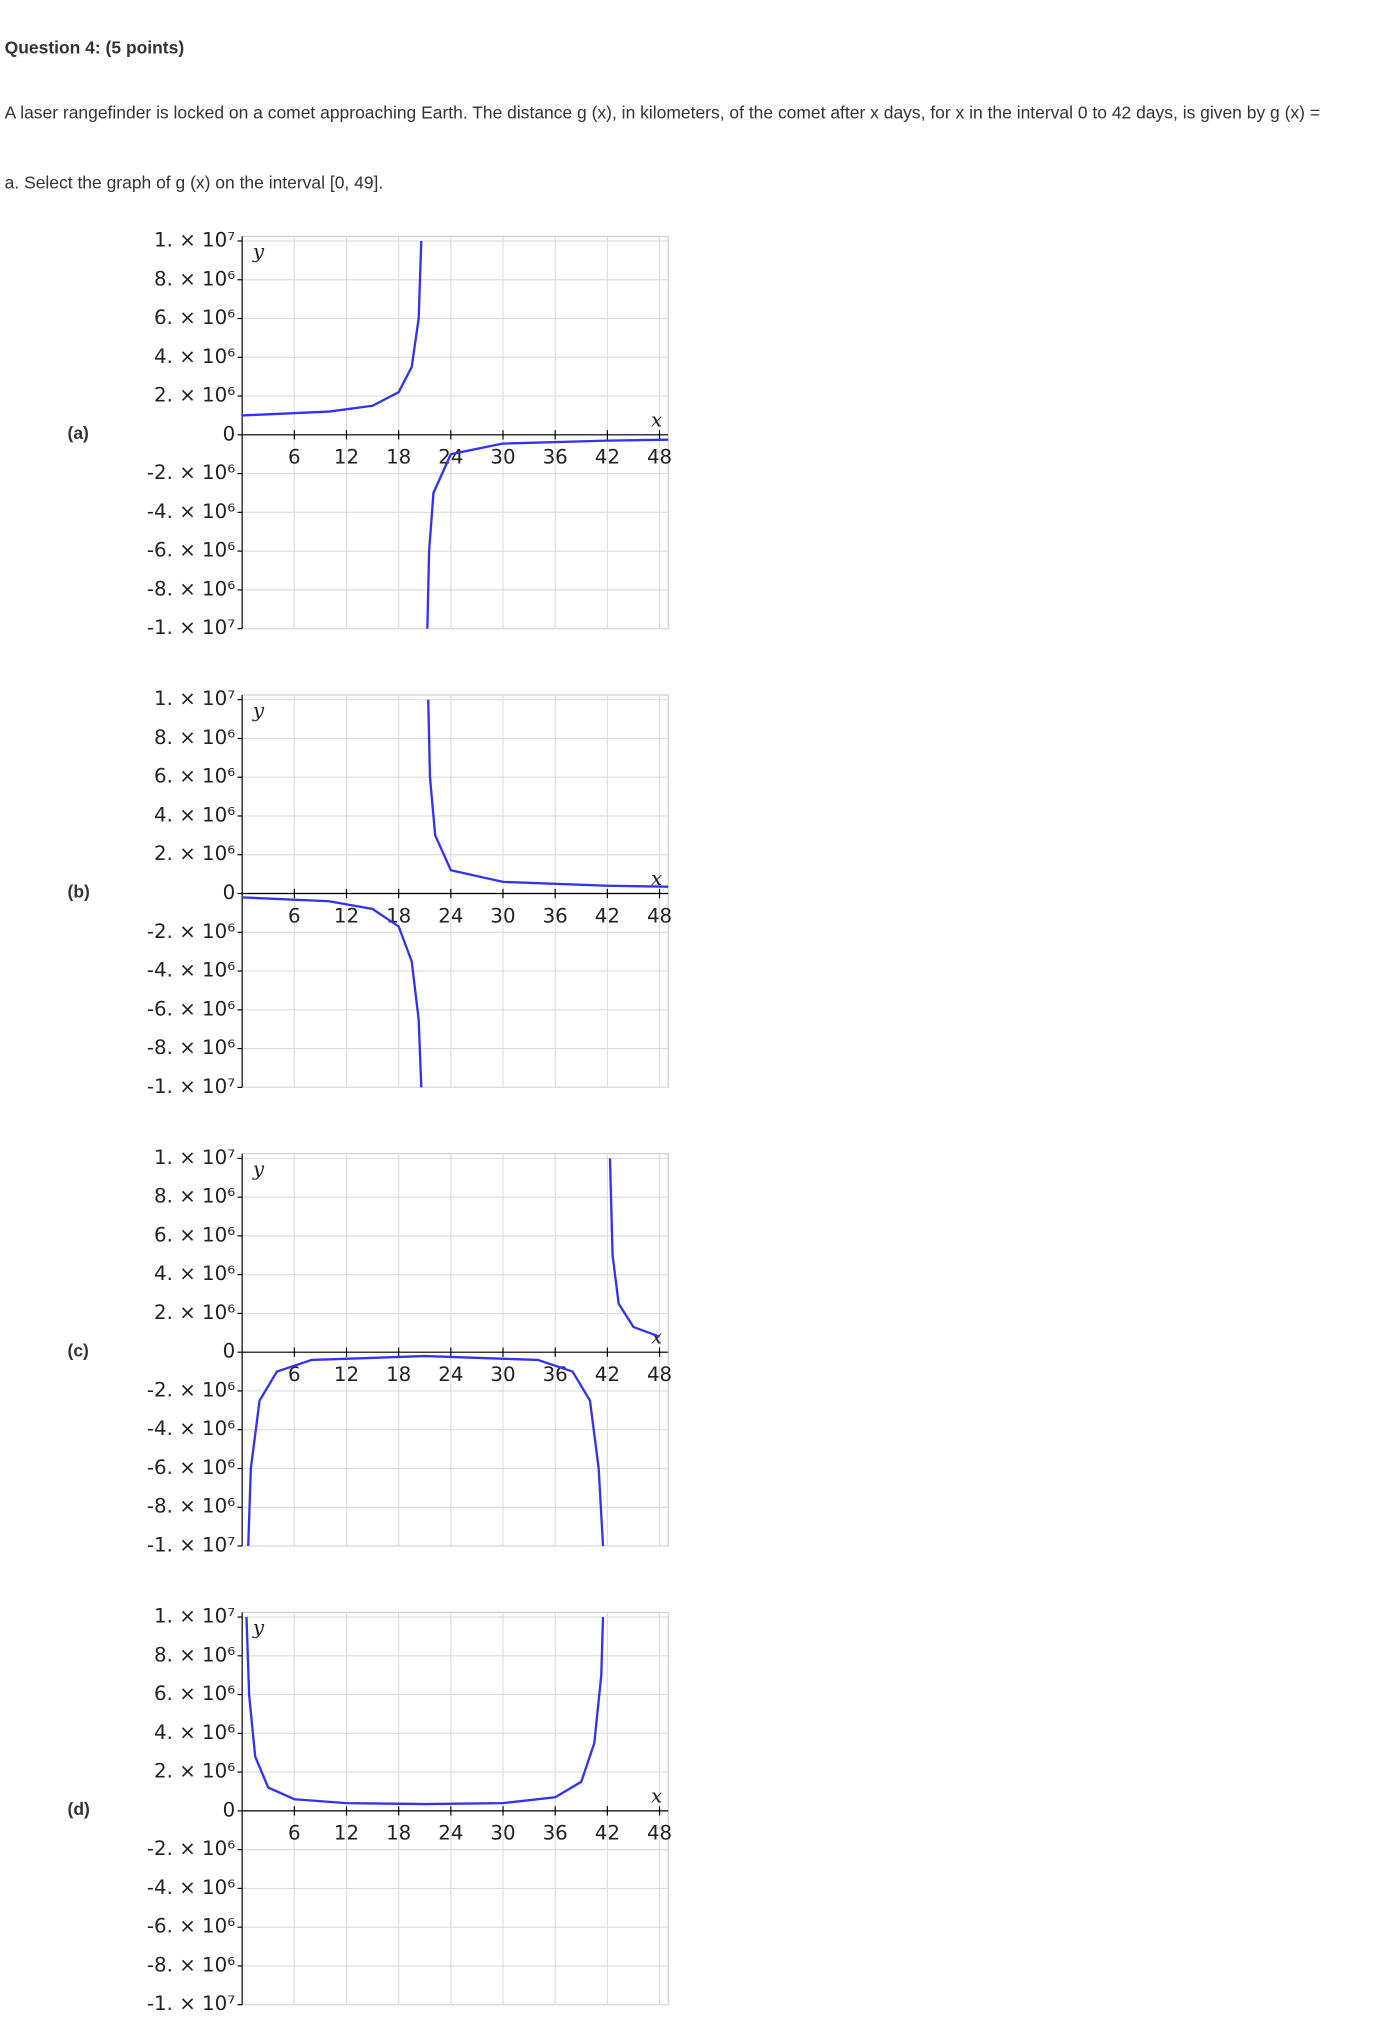 The image size is (1397, 2028). I want to click on plot-frame, so click(455, 1808).